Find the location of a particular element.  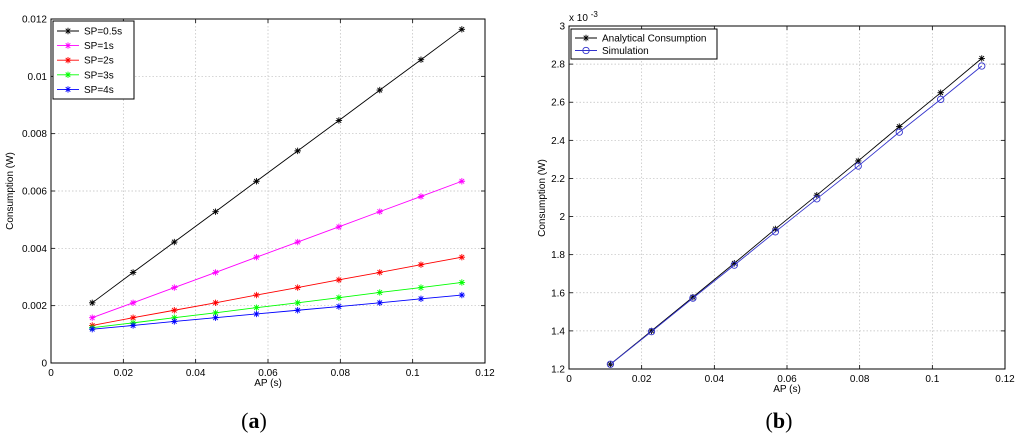

legend-label: Analytical Consumption is located at coordinates (654, 39).